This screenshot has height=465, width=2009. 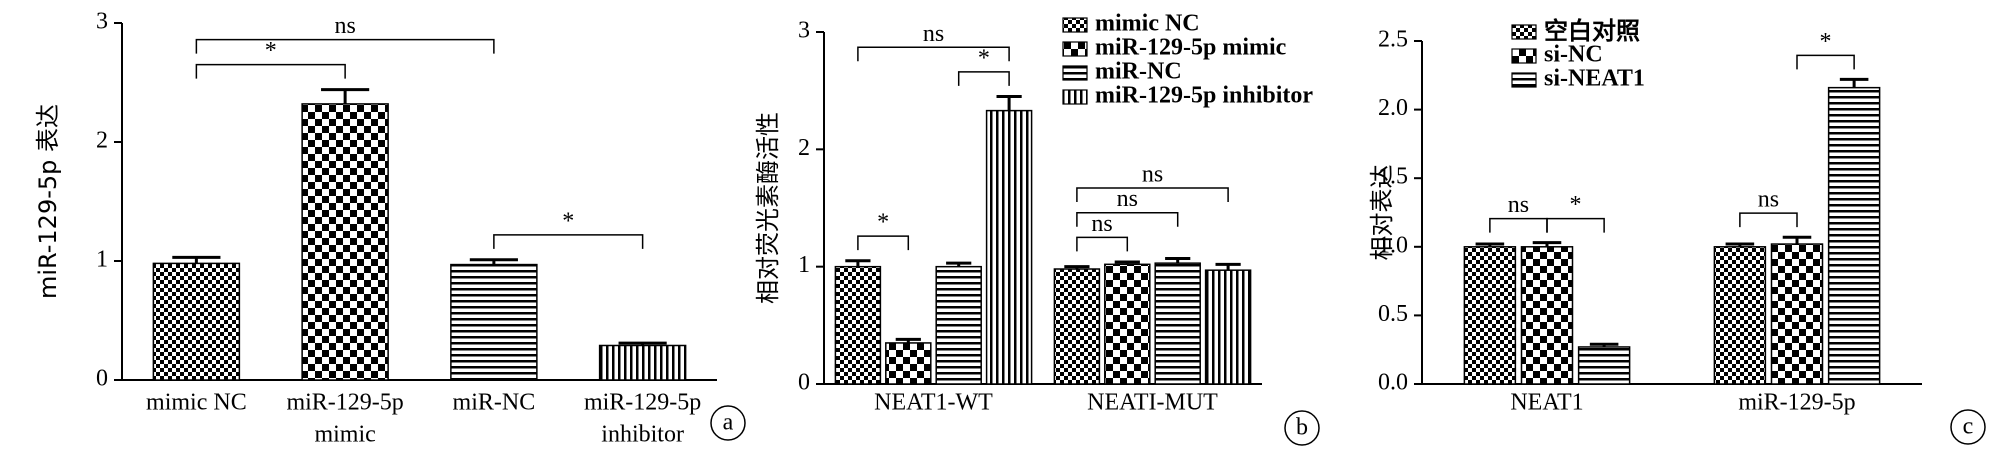 What do you see at coordinates (1393, 108) in the screenshot?
I see `y-tick-label: 2.0` at bounding box center [1393, 108].